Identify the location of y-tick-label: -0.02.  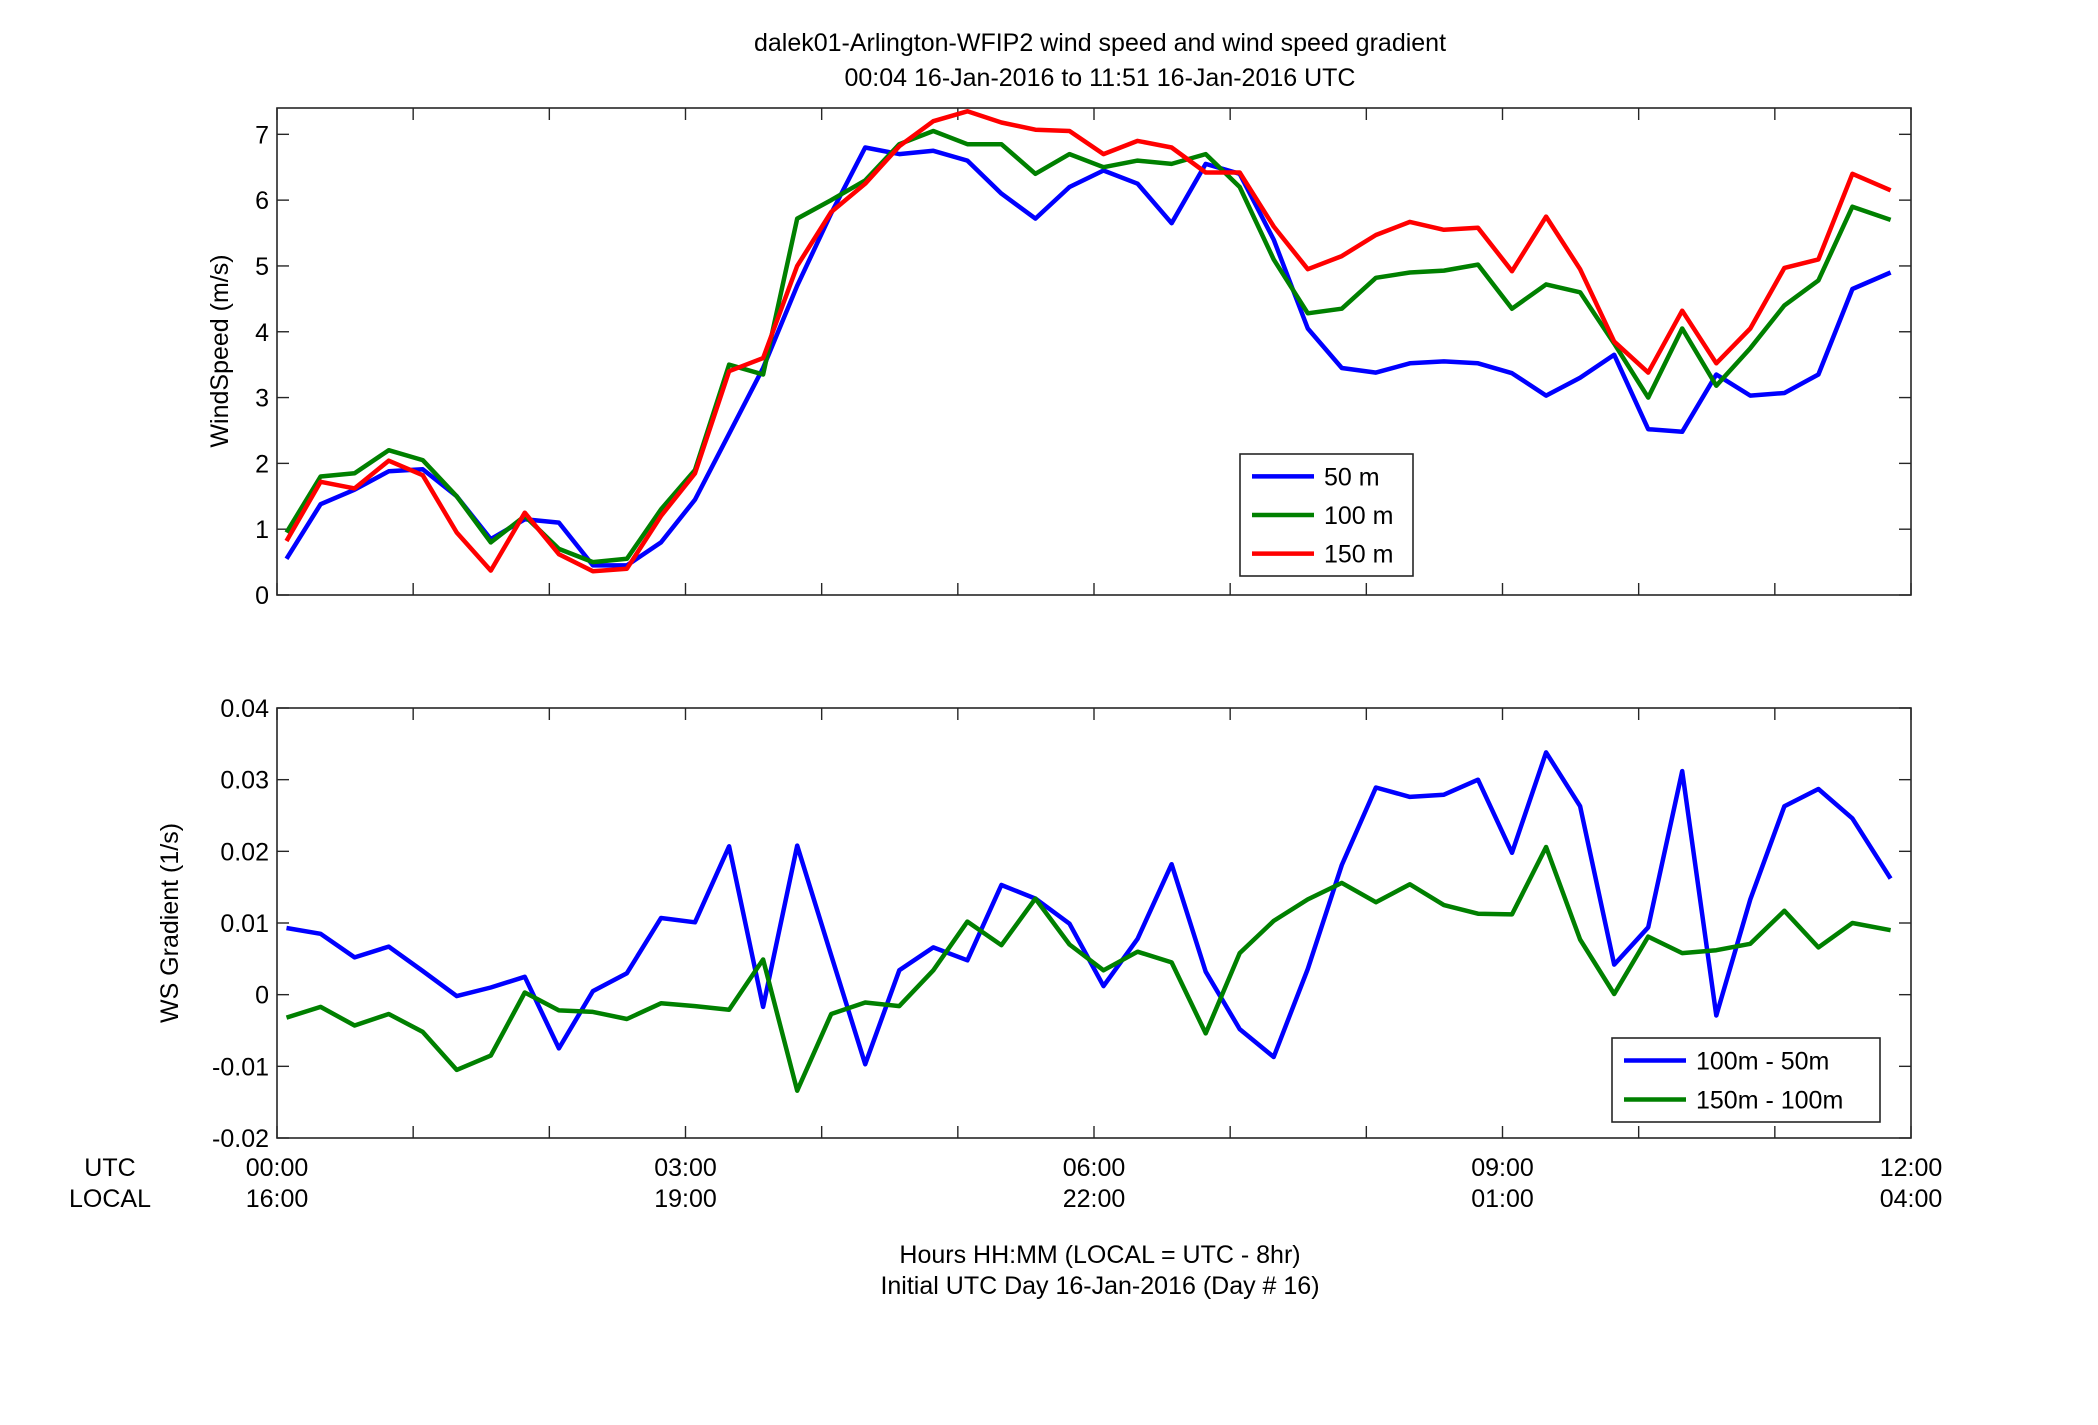
(240, 1139).